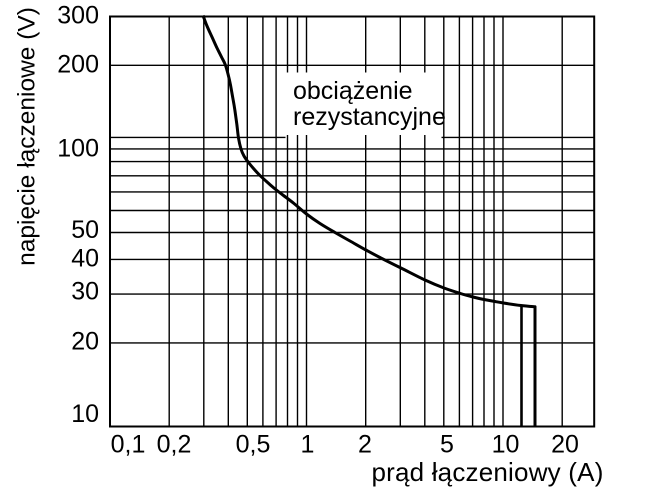 The image size is (660, 492). What do you see at coordinates (85, 258) in the screenshot?
I see `svg-text: 40` at bounding box center [85, 258].